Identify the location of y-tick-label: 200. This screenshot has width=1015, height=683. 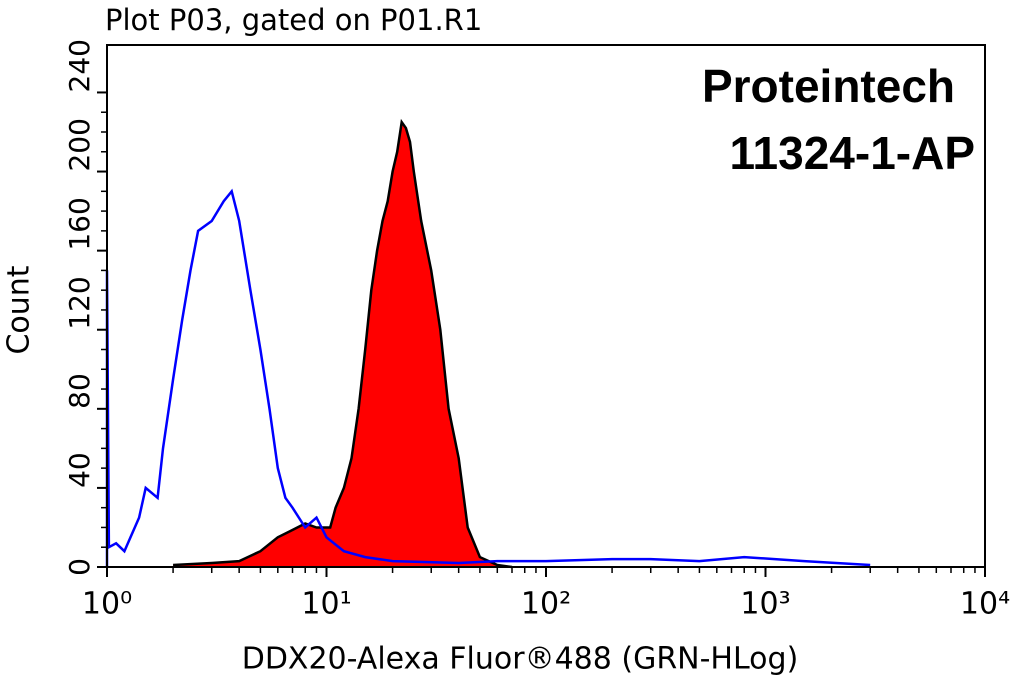
(79, 144).